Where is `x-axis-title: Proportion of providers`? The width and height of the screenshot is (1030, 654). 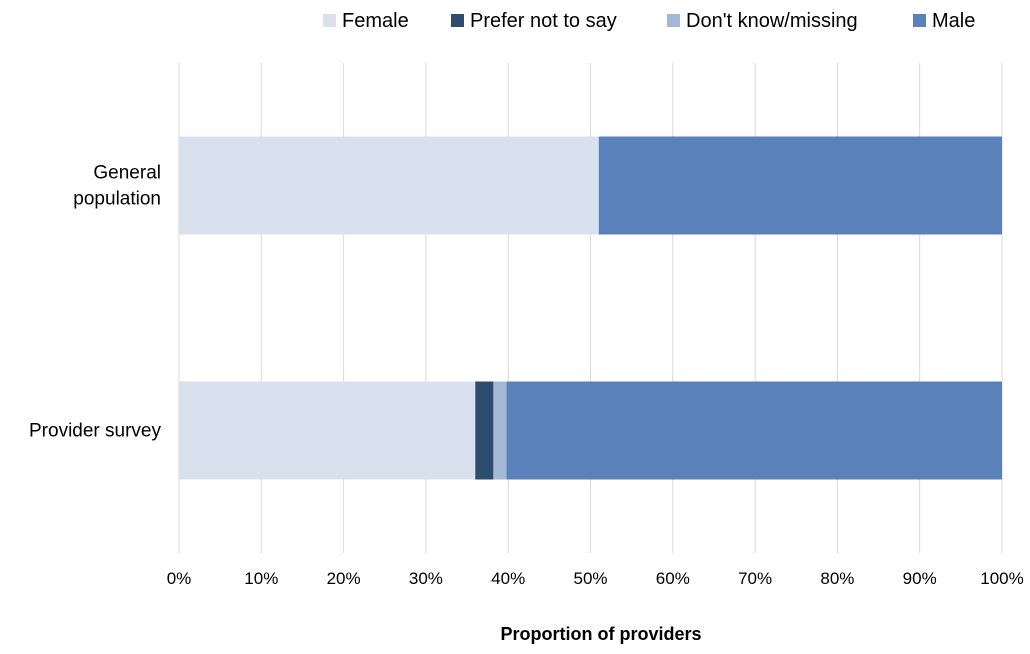 x-axis-title: Proportion of providers is located at coordinates (600, 634).